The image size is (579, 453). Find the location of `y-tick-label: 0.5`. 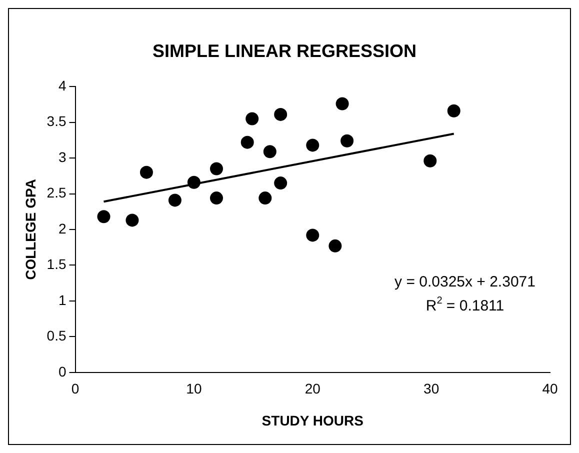

y-tick-label: 0.5 is located at coordinates (56, 336).